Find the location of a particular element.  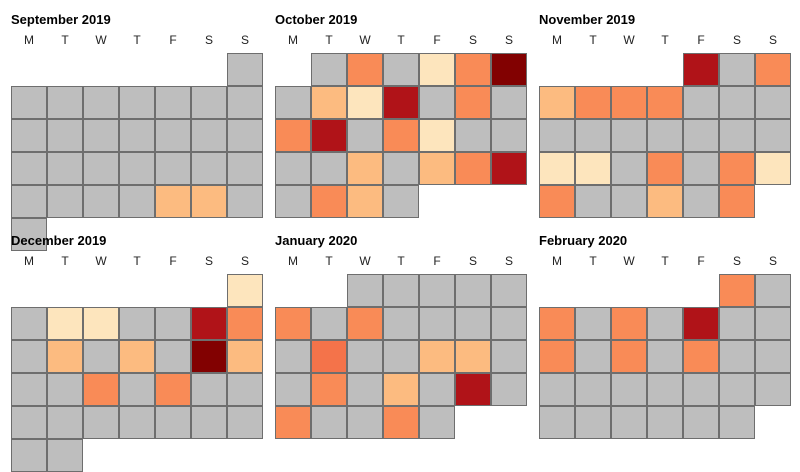

month-title: January 2020 is located at coordinates (316, 240).